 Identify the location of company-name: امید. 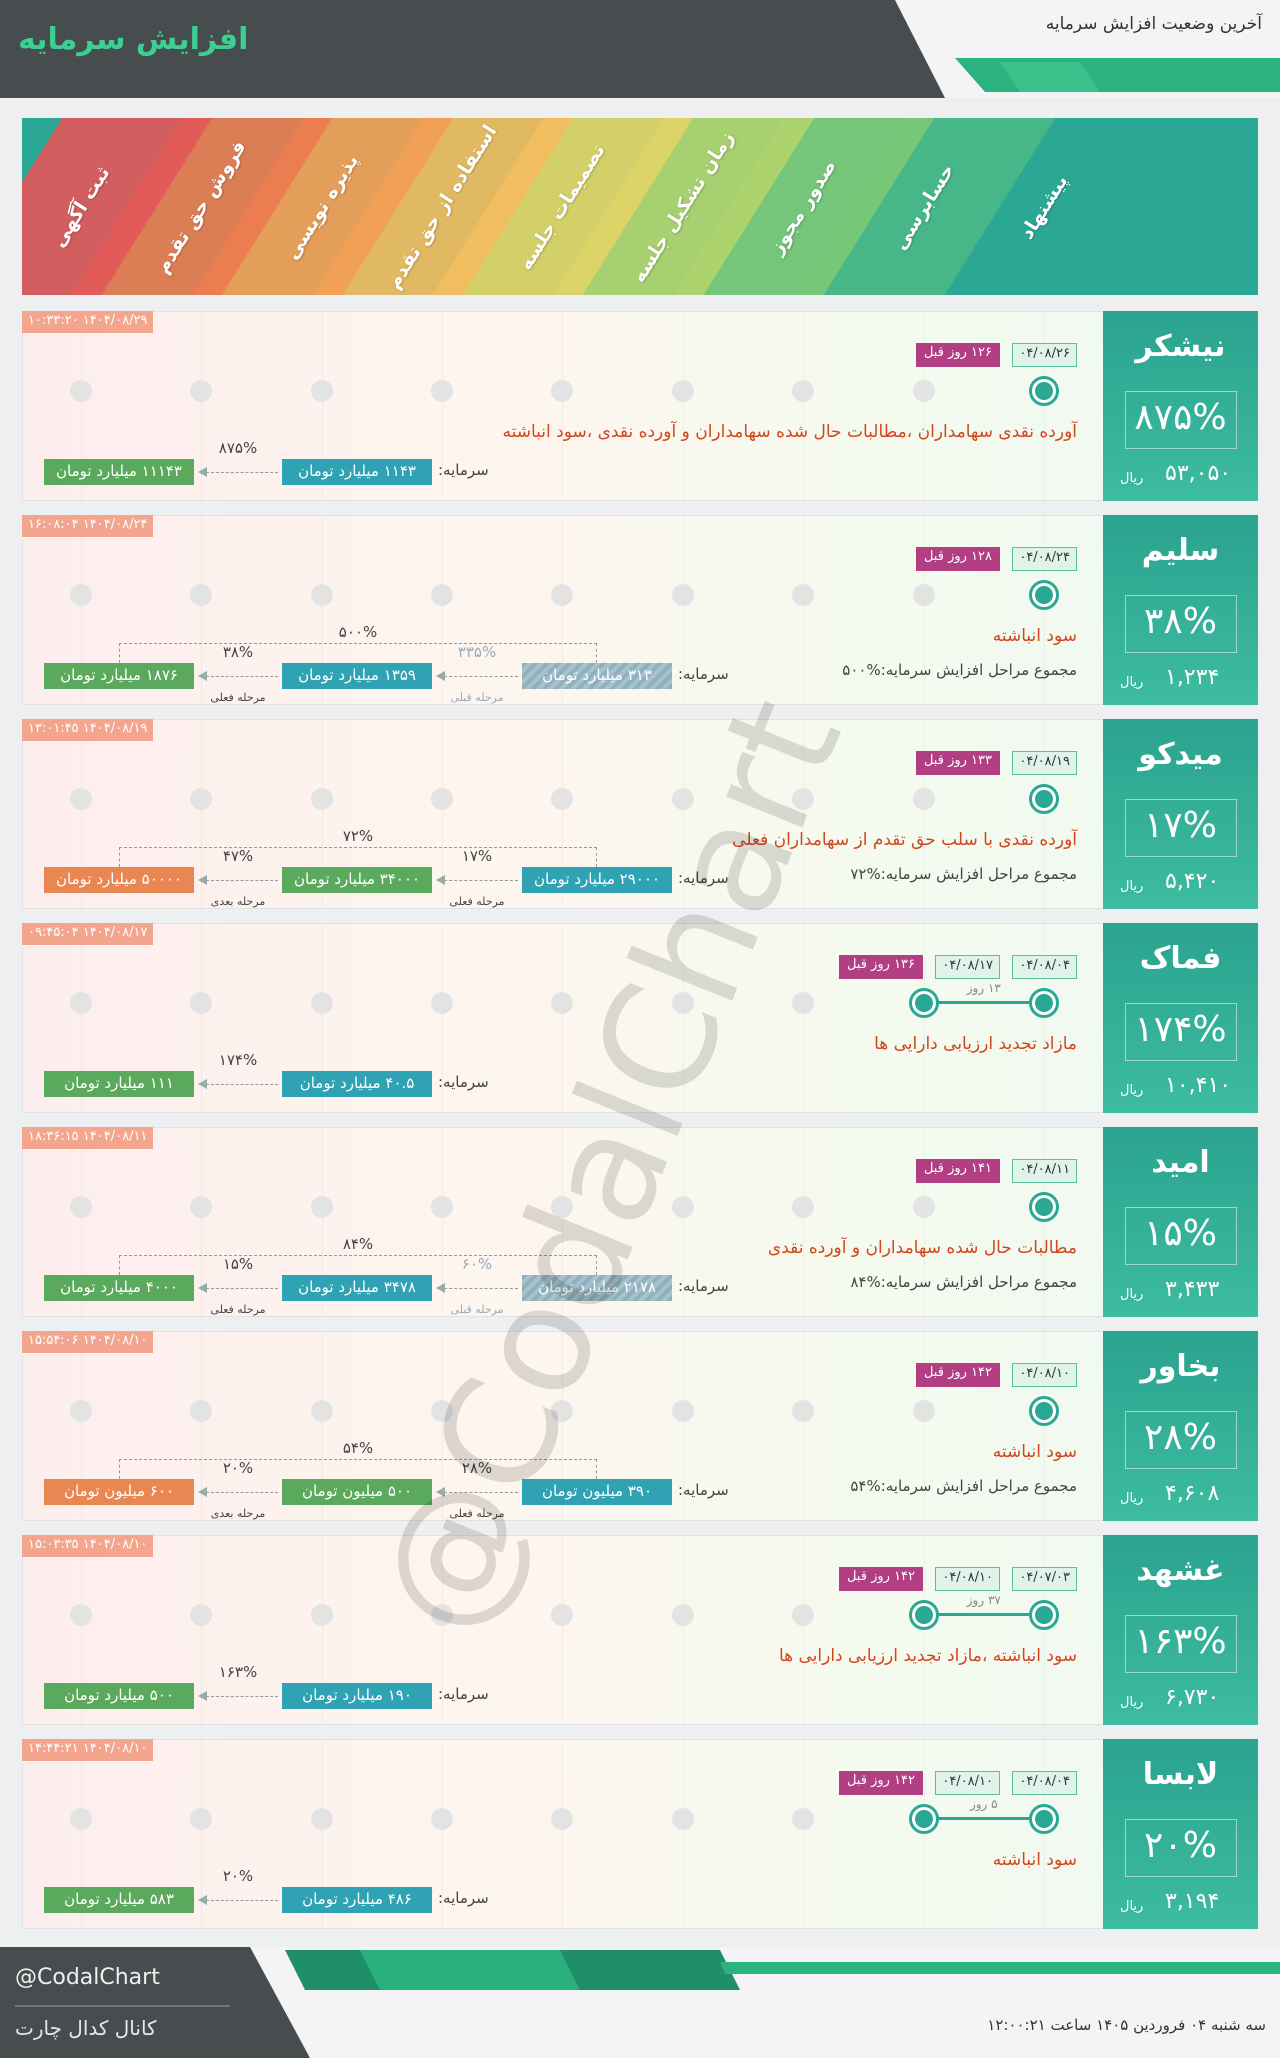
(1180, 1162).